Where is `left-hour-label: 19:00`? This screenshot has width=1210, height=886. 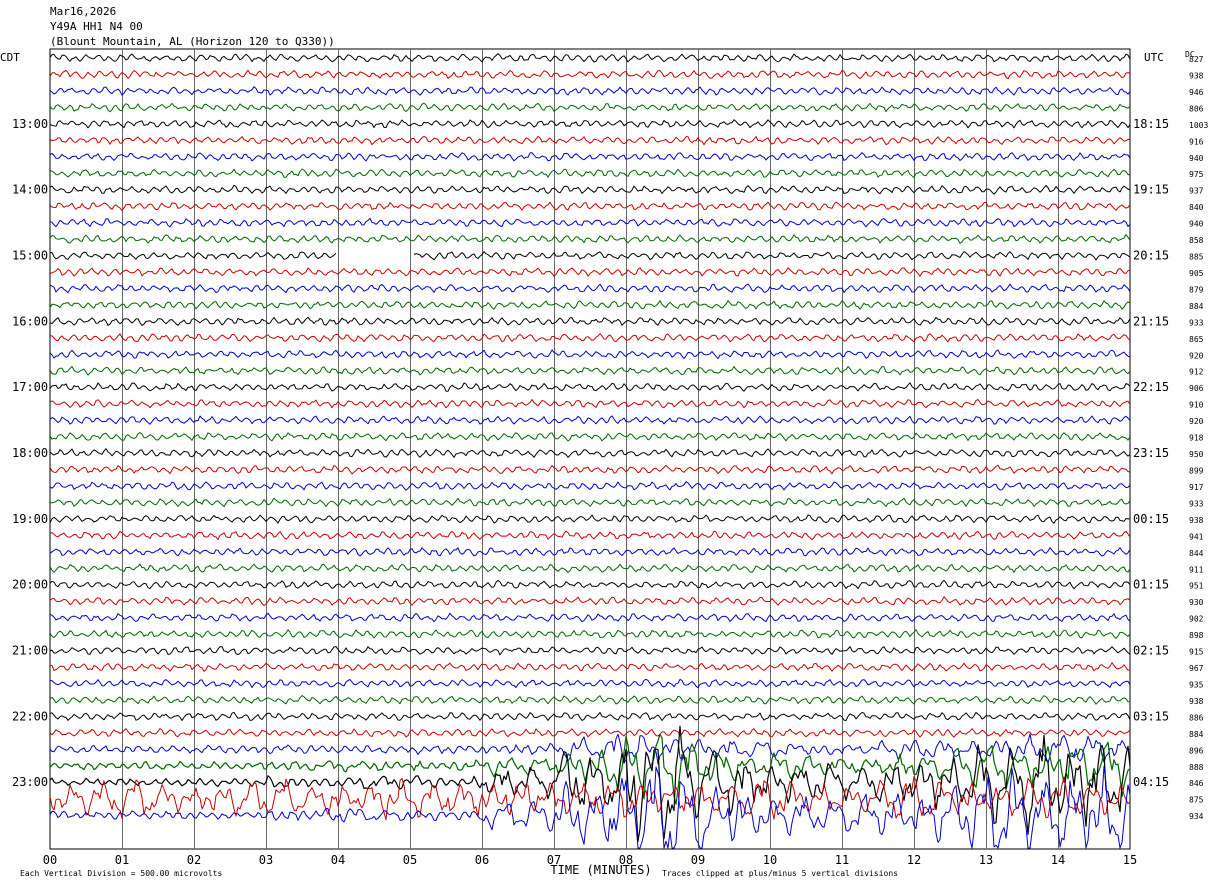
left-hour-label: 19:00 is located at coordinates (30, 519).